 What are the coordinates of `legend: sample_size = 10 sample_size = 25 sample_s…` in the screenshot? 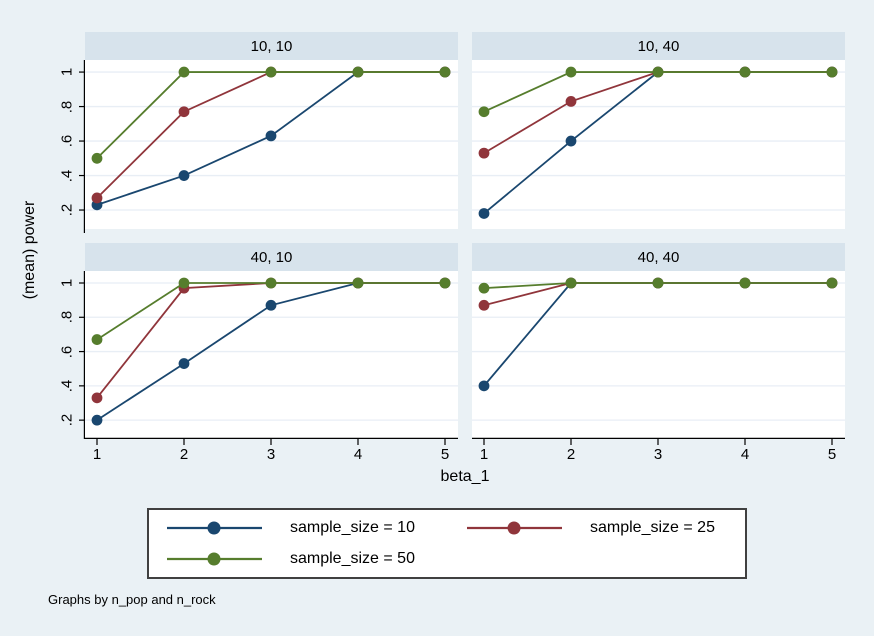 It's located at (447, 543).